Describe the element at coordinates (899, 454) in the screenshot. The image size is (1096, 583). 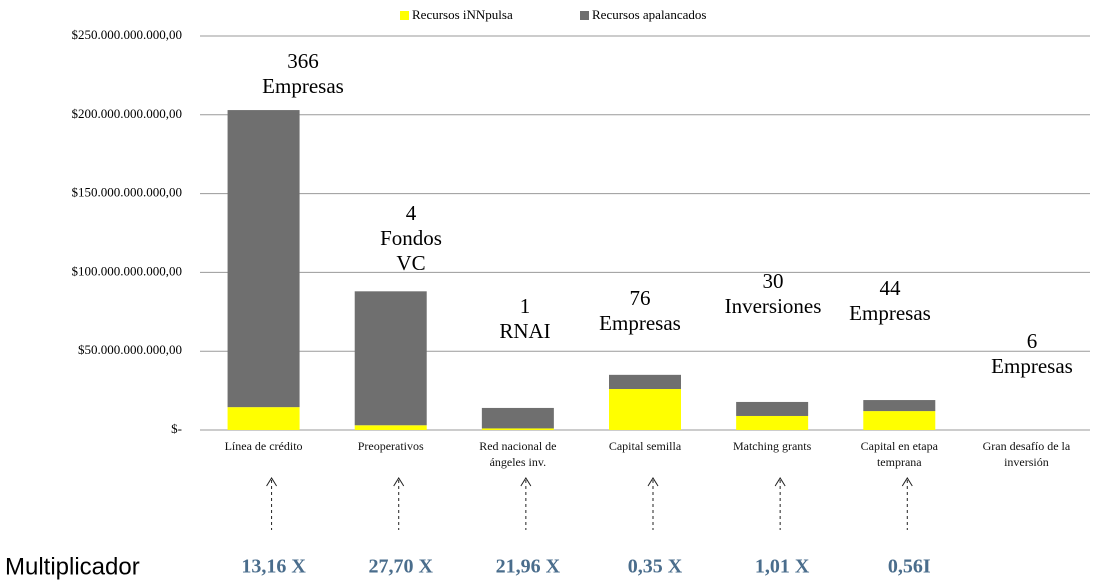
I see `x-tick-label: Capital en etapa temprana` at that location.